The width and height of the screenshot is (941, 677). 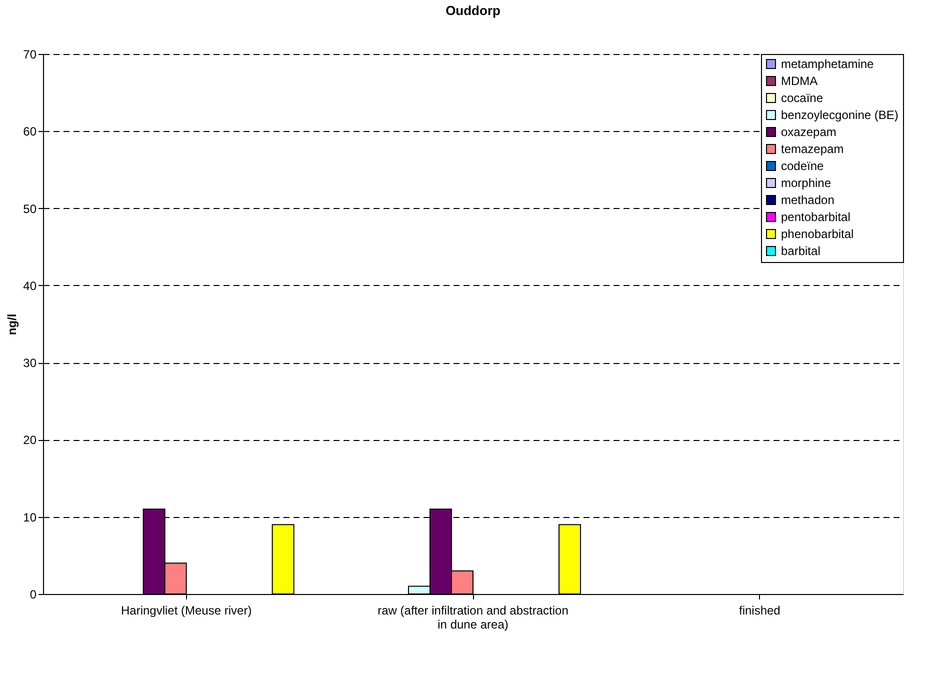 What do you see at coordinates (473, 10) in the screenshot?
I see `chart-title: Ouddorp` at bounding box center [473, 10].